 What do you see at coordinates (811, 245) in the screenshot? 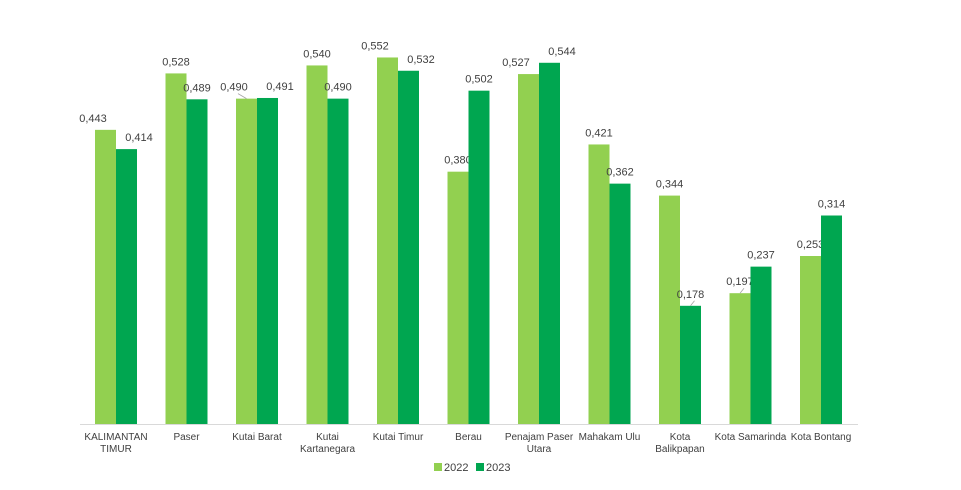
I see `data-label-2022-10: 0,253` at bounding box center [811, 245].